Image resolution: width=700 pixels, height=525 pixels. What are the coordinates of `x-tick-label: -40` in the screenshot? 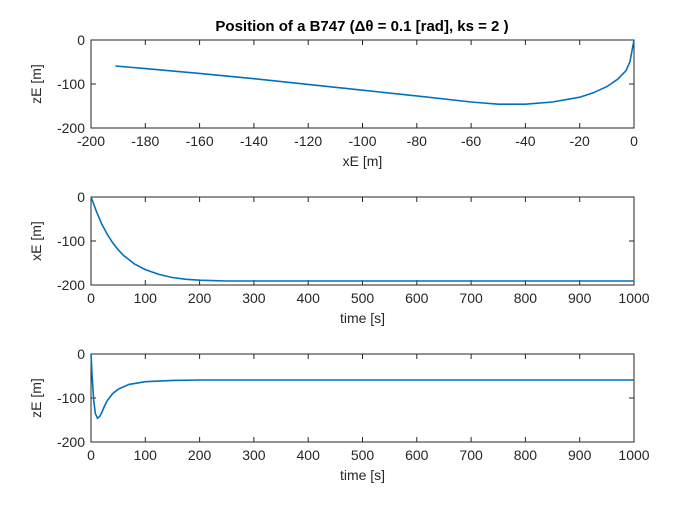 It's located at (525, 141).